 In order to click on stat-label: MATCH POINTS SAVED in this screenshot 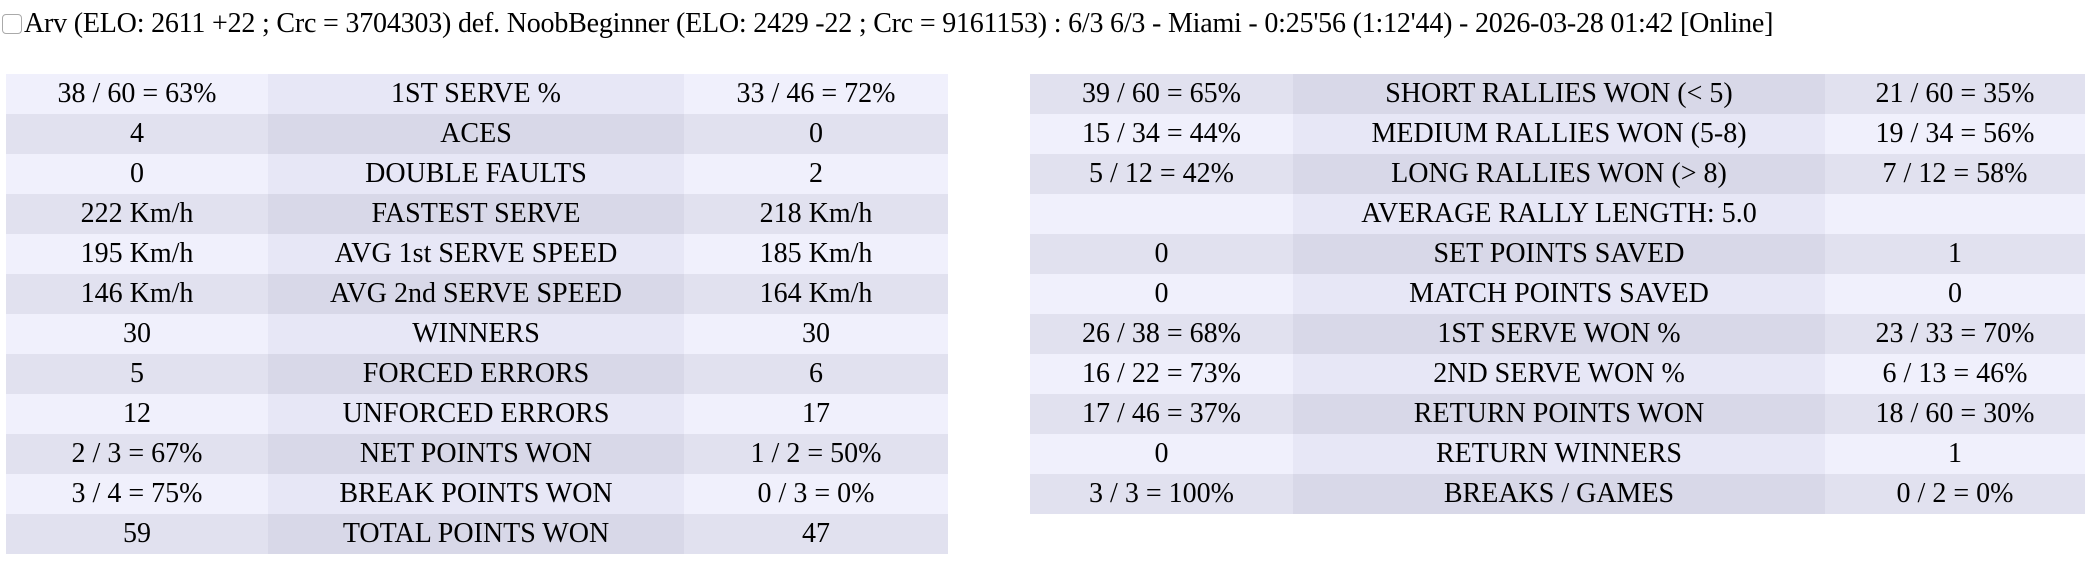, I will do `click(1559, 294)`.